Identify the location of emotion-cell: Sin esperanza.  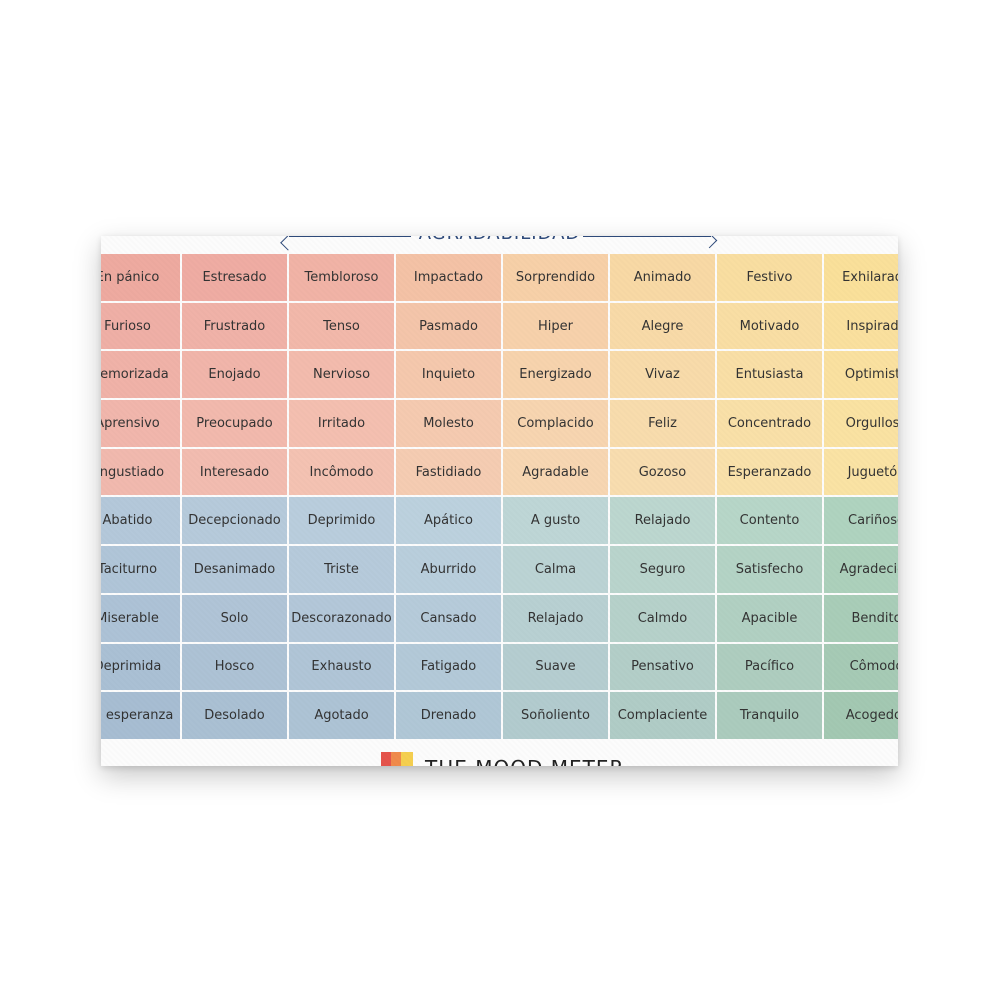
(140, 715).